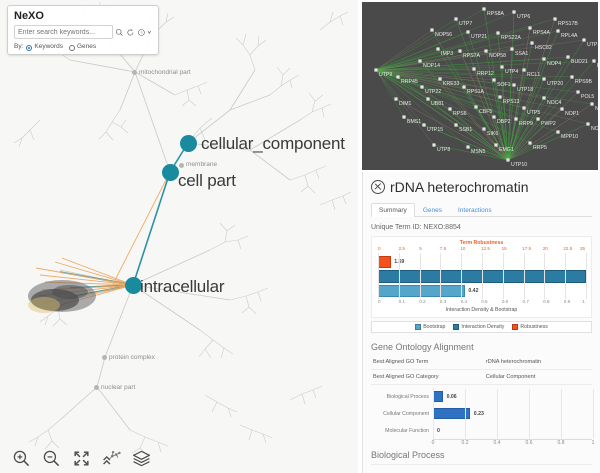  What do you see at coordinates (451, 84) in the screenshot?
I see `gene-node-kre33: KRE33` at bounding box center [451, 84].